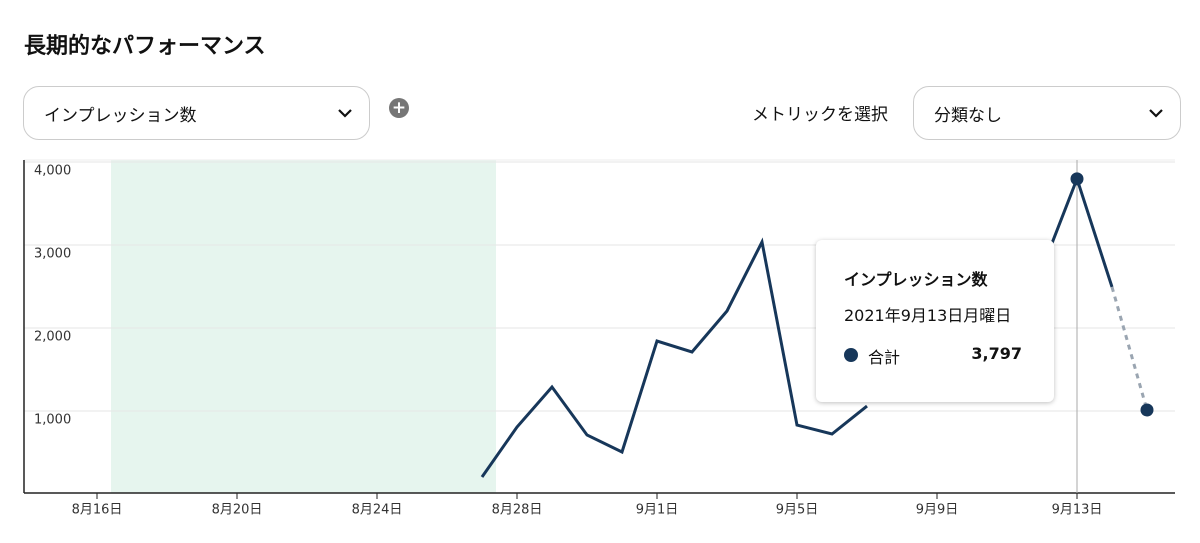 The height and width of the screenshot is (543, 1200). Describe the element at coordinates (851, 355) in the screenshot. I see `tooltip-swatch` at that location.